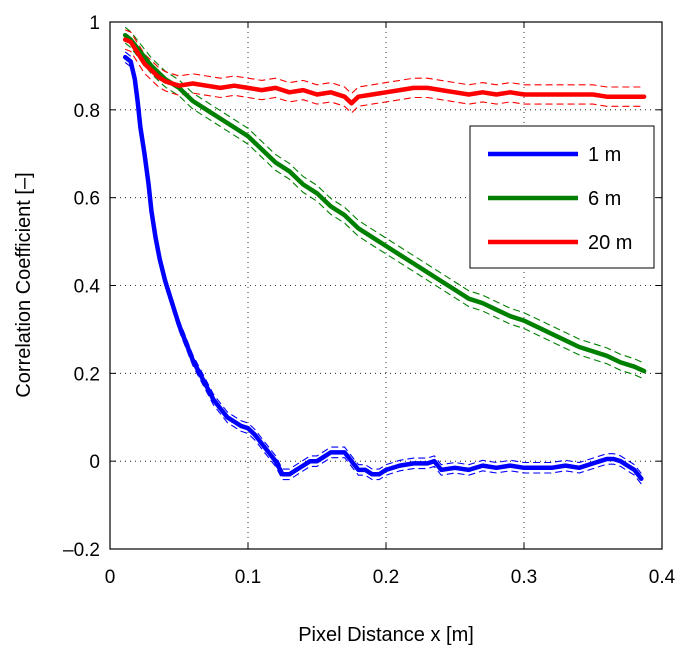 The height and width of the screenshot is (647, 688). I want to click on legend-label-1-m: 1 m, so click(604, 155).